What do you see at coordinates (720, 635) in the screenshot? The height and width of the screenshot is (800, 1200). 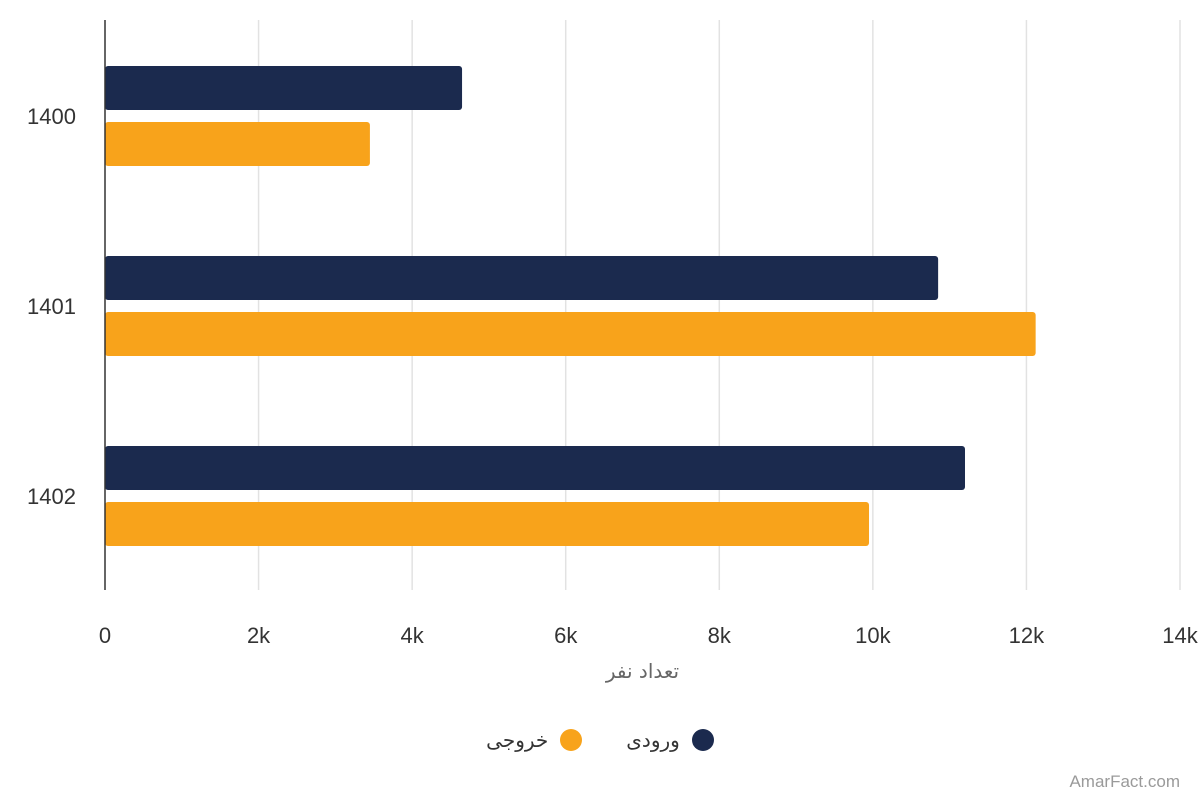 I see `x-tick-label: 8k` at bounding box center [720, 635].